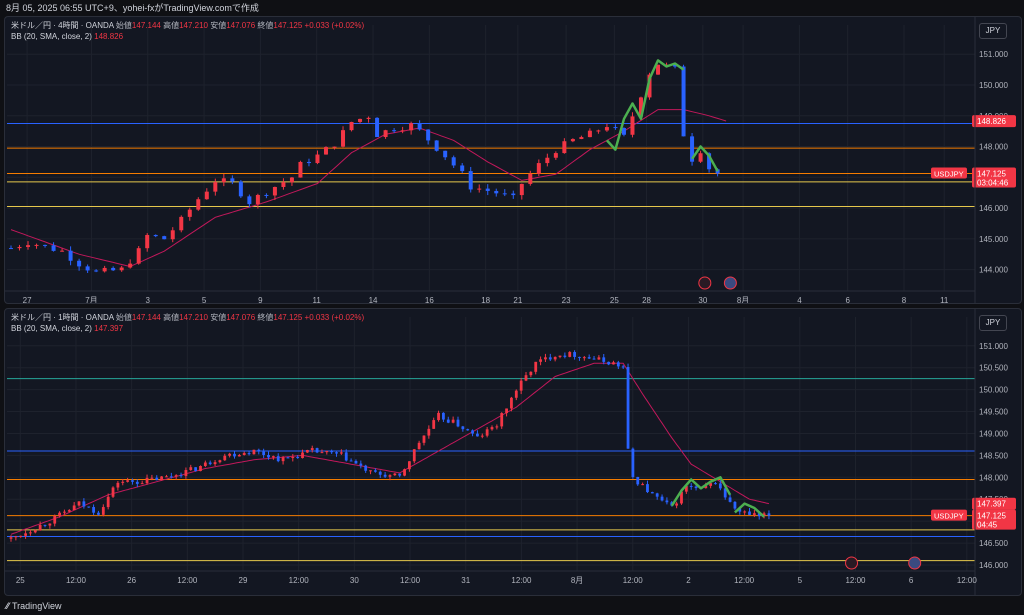 The width and height of the screenshot is (1024, 615). What do you see at coordinates (911, 580) in the screenshot?
I see `time-tick-label: 6` at bounding box center [911, 580].